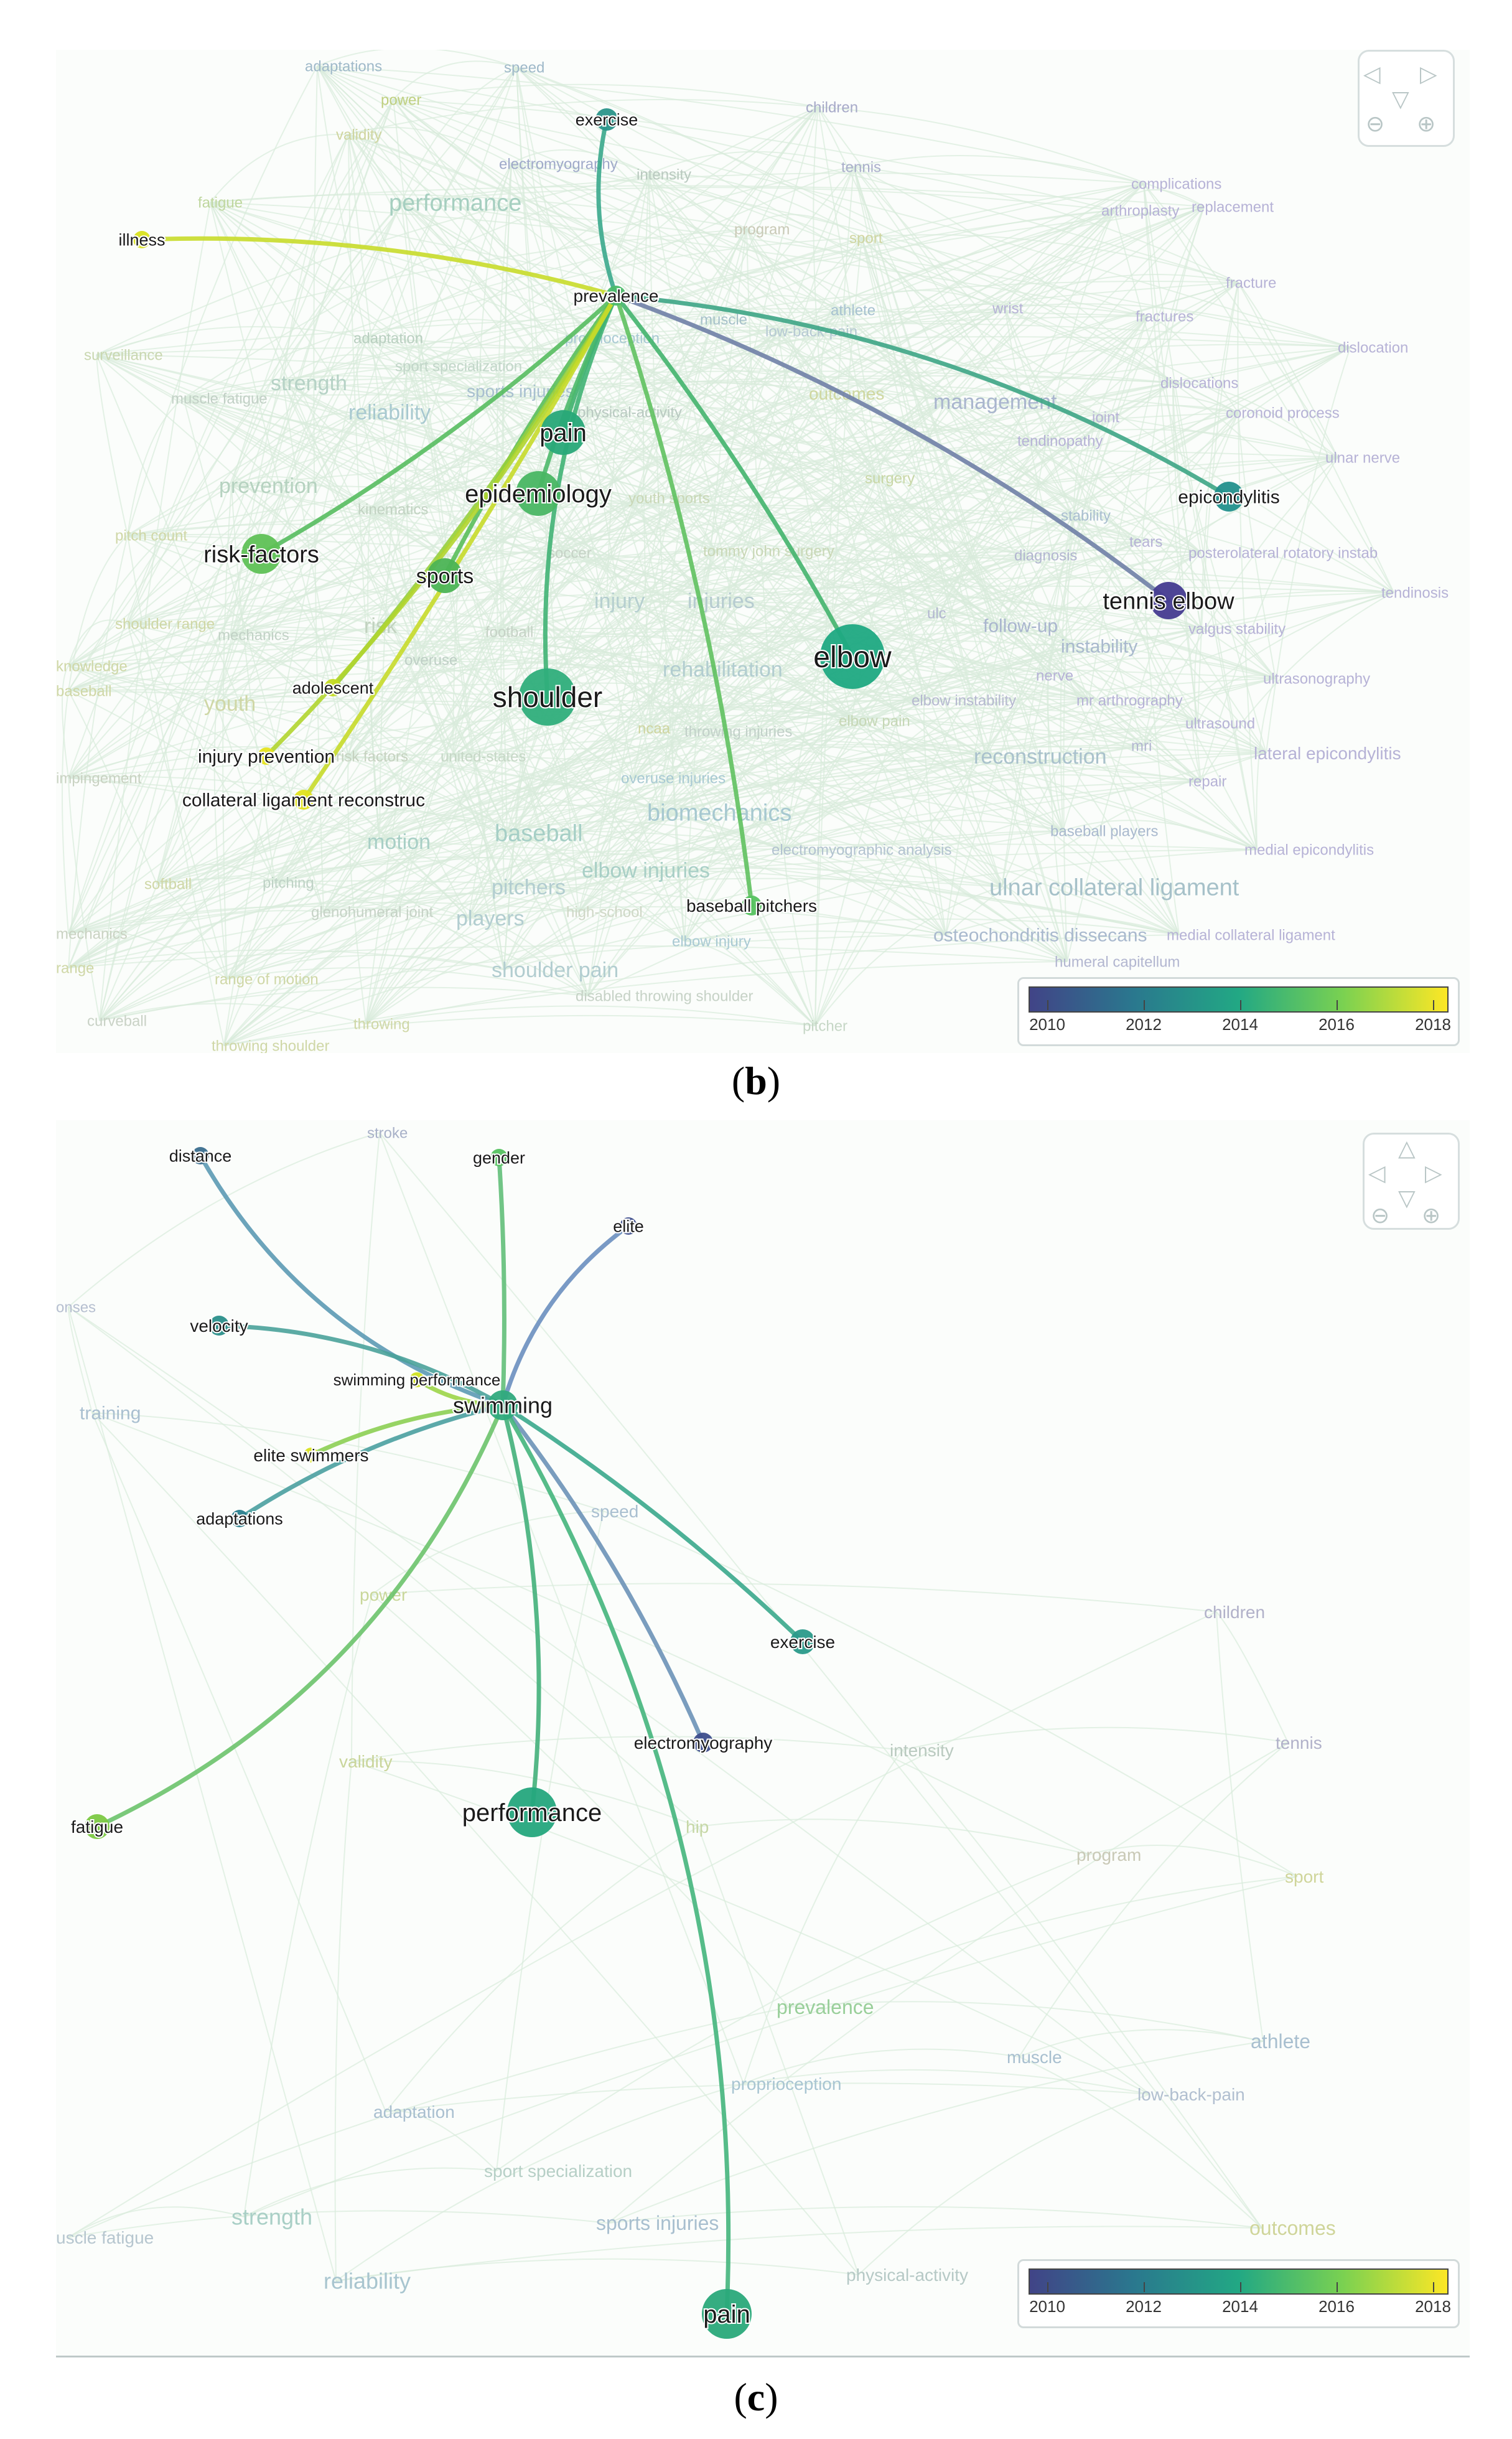  What do you see at coordinates (802, 1642) in the screenshot?
I see `node-label-exercise: exercise` at bounding box center [802, 1642].